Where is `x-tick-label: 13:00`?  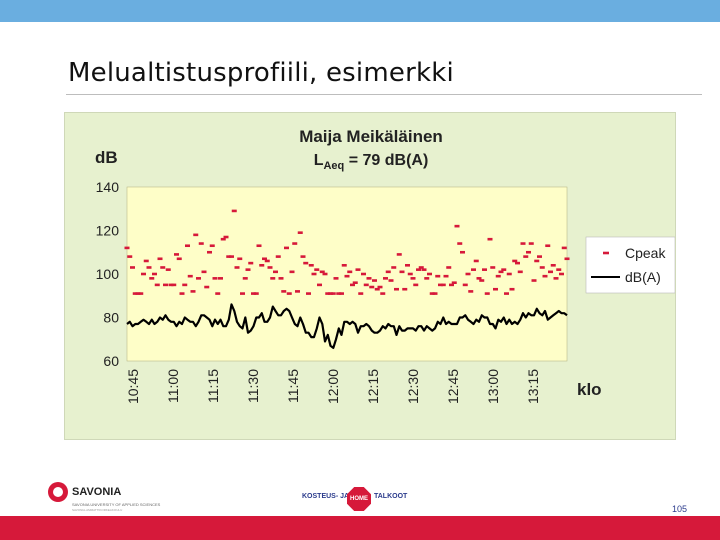 x-tick-label: 13:00 is located at coordinates (493, 386).